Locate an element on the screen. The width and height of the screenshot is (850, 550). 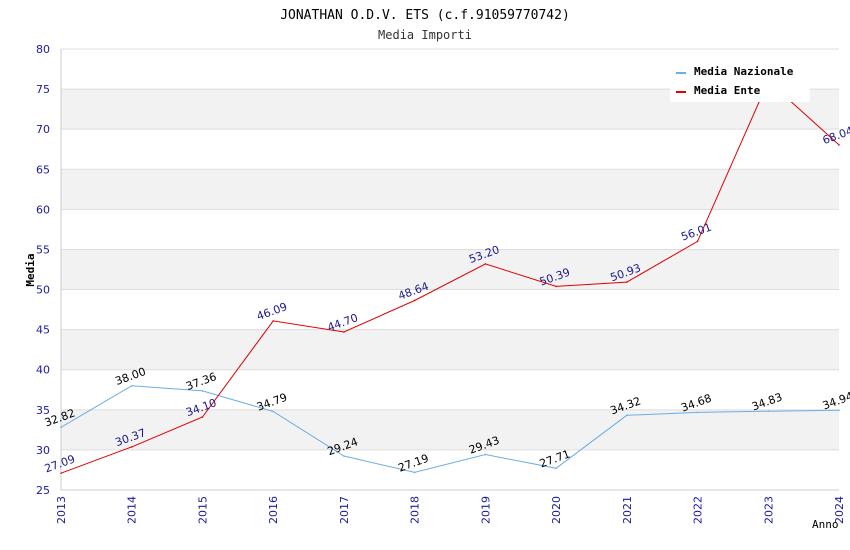
series-line-media-nazionale is located at coordinates (450, 429).